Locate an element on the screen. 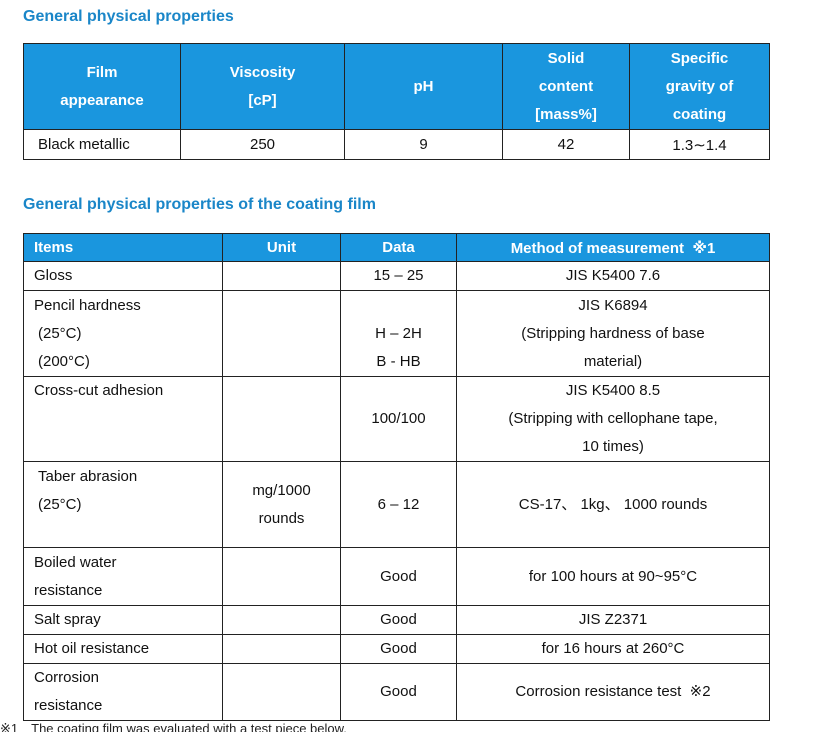 The image size is (834, 732). cell-method: CS-17、 1kg、 1000 rounds is located at coordinates (613, 504).